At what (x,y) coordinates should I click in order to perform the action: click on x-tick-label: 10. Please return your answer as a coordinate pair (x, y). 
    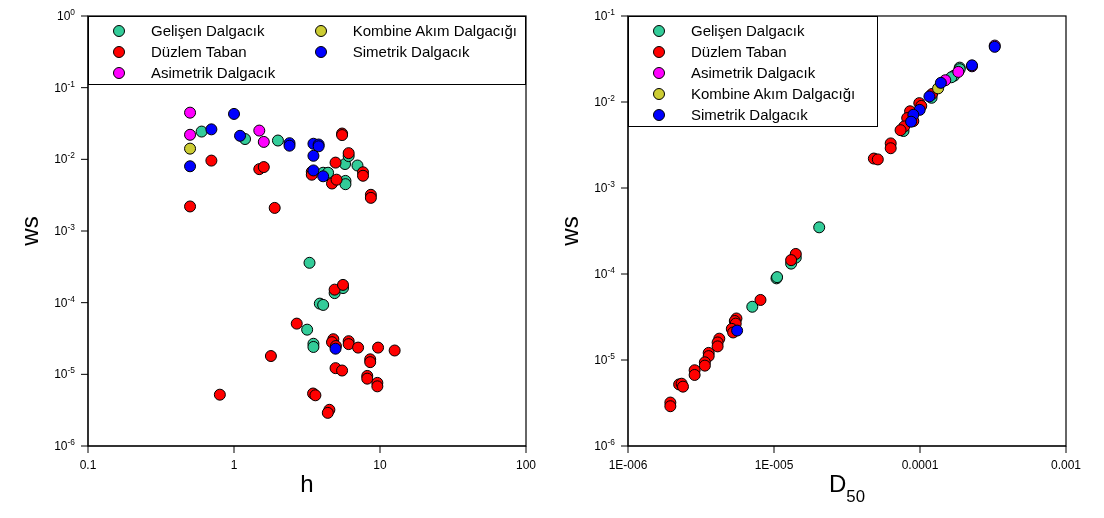
    Looking at the image, I should click on (380, 465).